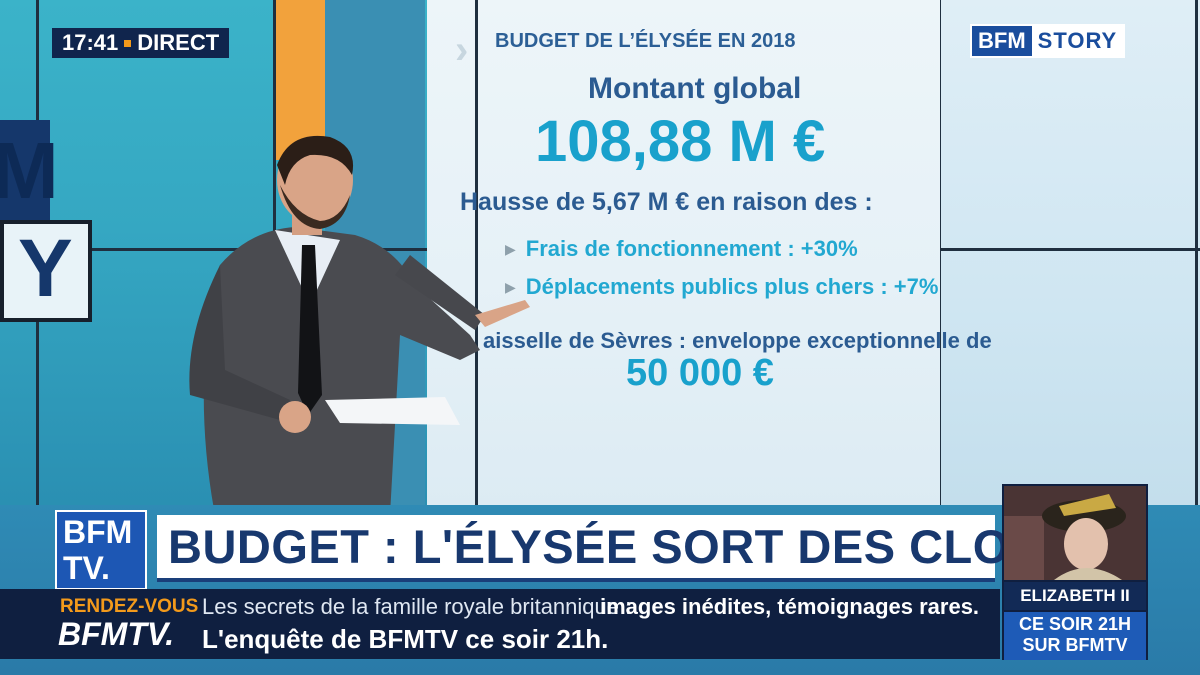  I want to click on studio-orange-panel, so click(300, 80).